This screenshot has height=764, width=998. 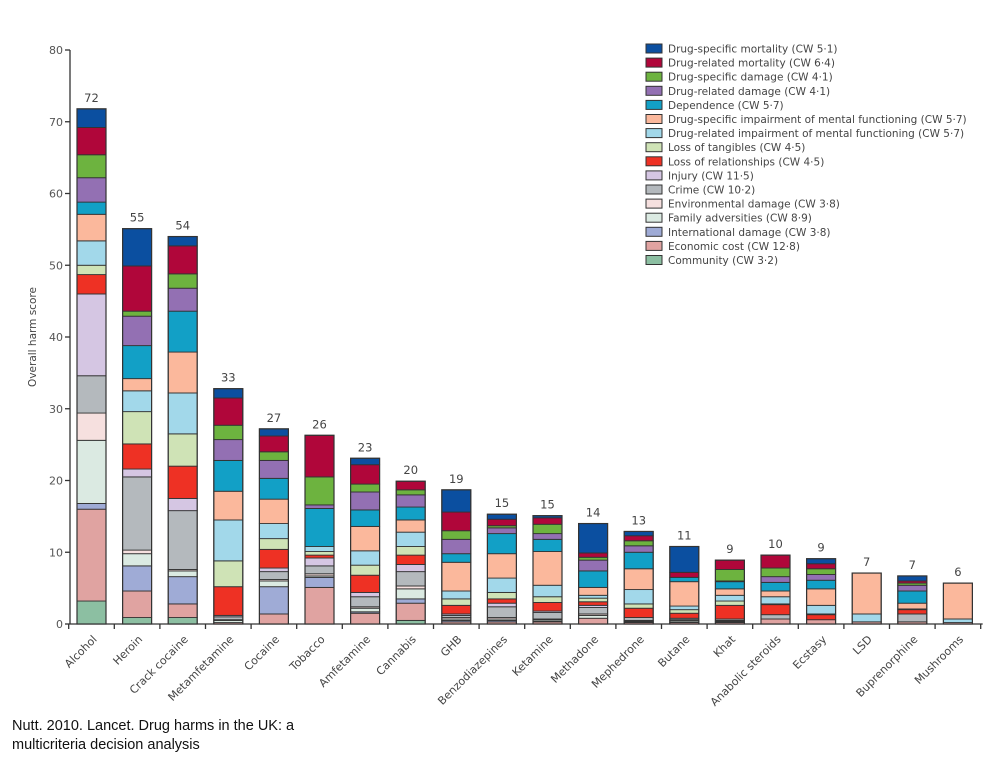 I want to click on legend-item: Loss of relationships (CW 4·5), so click(x=734, y=162).